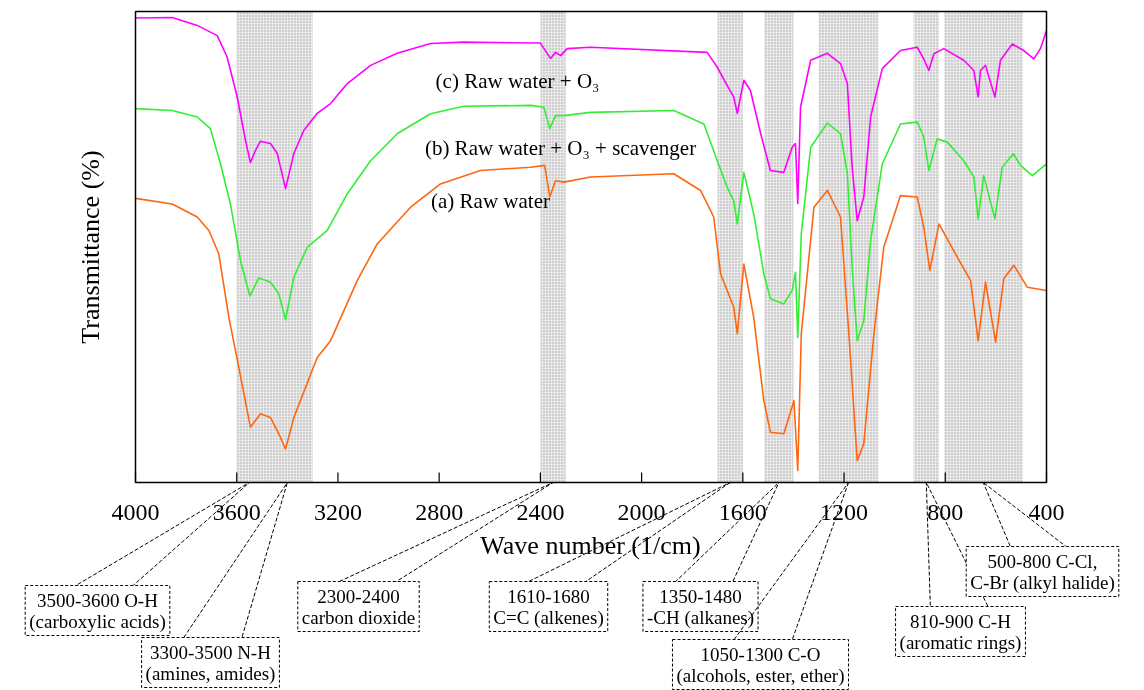  Describe the element at coordinates (1046, 512) in the screenshot. I see `x-tick-label: 400` at that location.